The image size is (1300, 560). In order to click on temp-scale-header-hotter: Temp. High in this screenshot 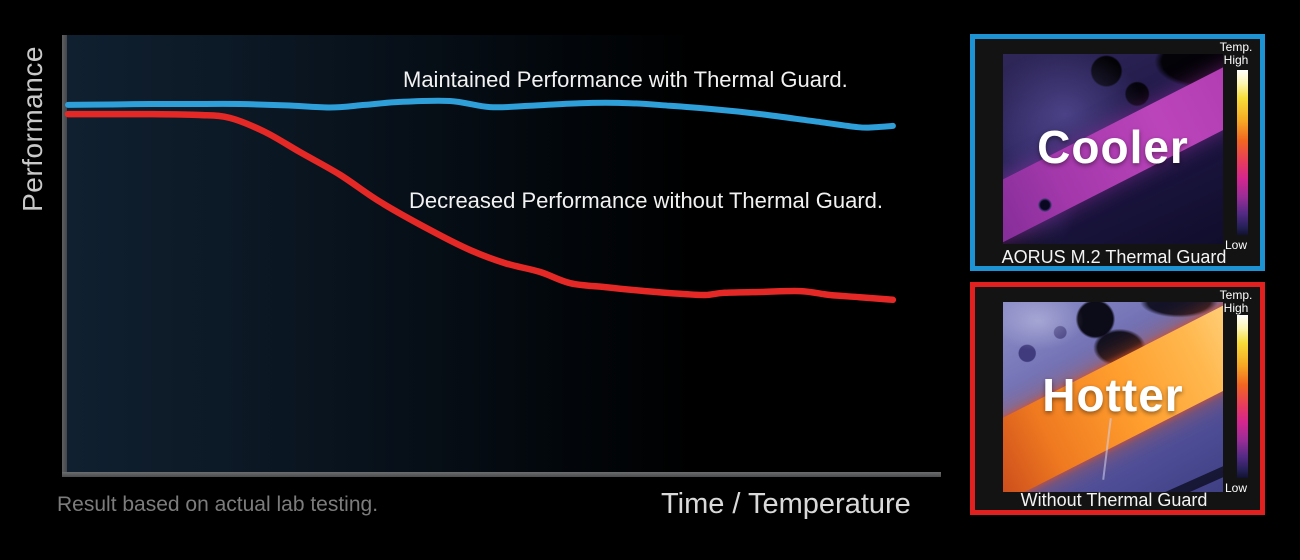, I will do `click(1236, 302)`.